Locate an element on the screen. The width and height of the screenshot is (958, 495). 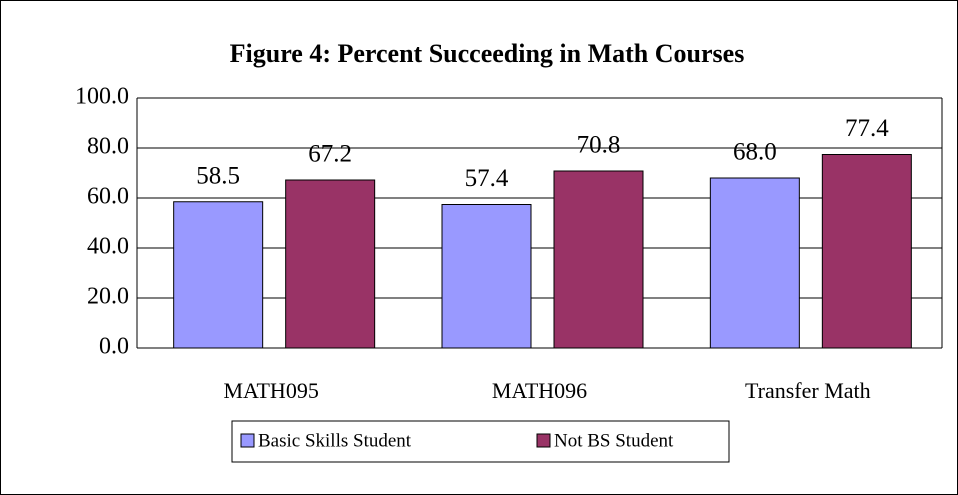
value-label: 57.4 is located at coordinates (487, 178).